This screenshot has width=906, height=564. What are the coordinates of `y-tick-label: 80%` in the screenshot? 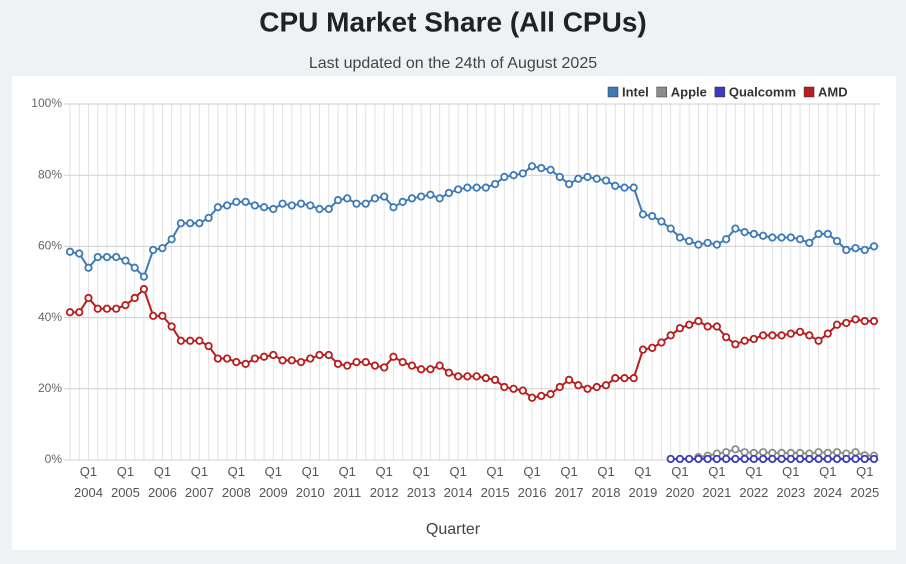 It's located at (50, 174).